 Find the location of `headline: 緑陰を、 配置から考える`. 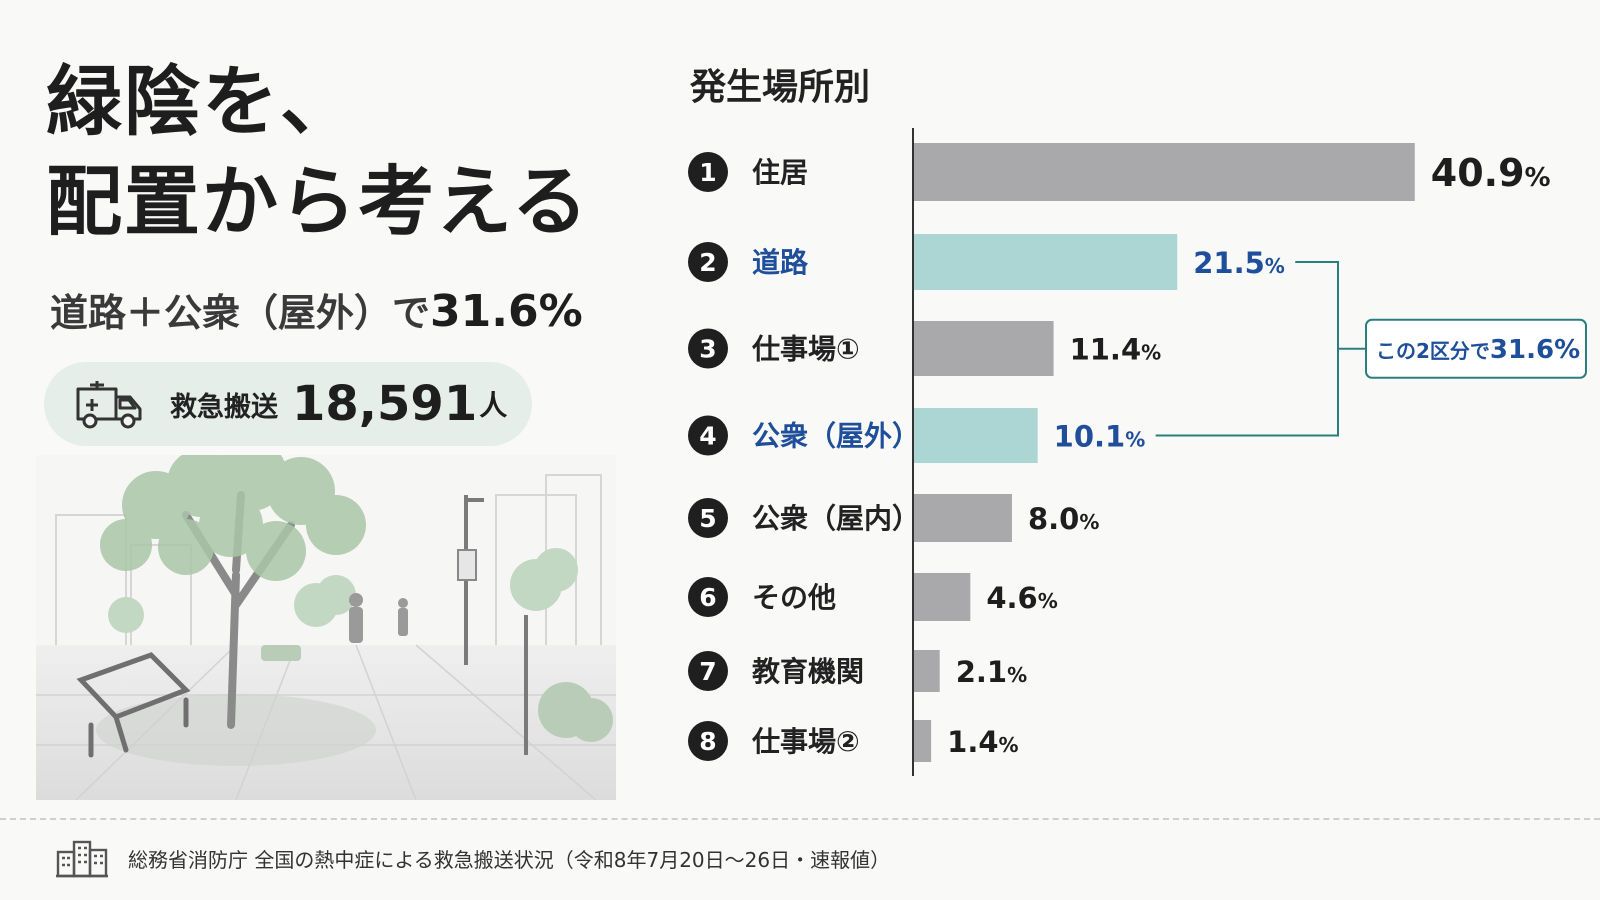

headline: 緑陰を、 配置から考える is located at coordinates (318, 152).